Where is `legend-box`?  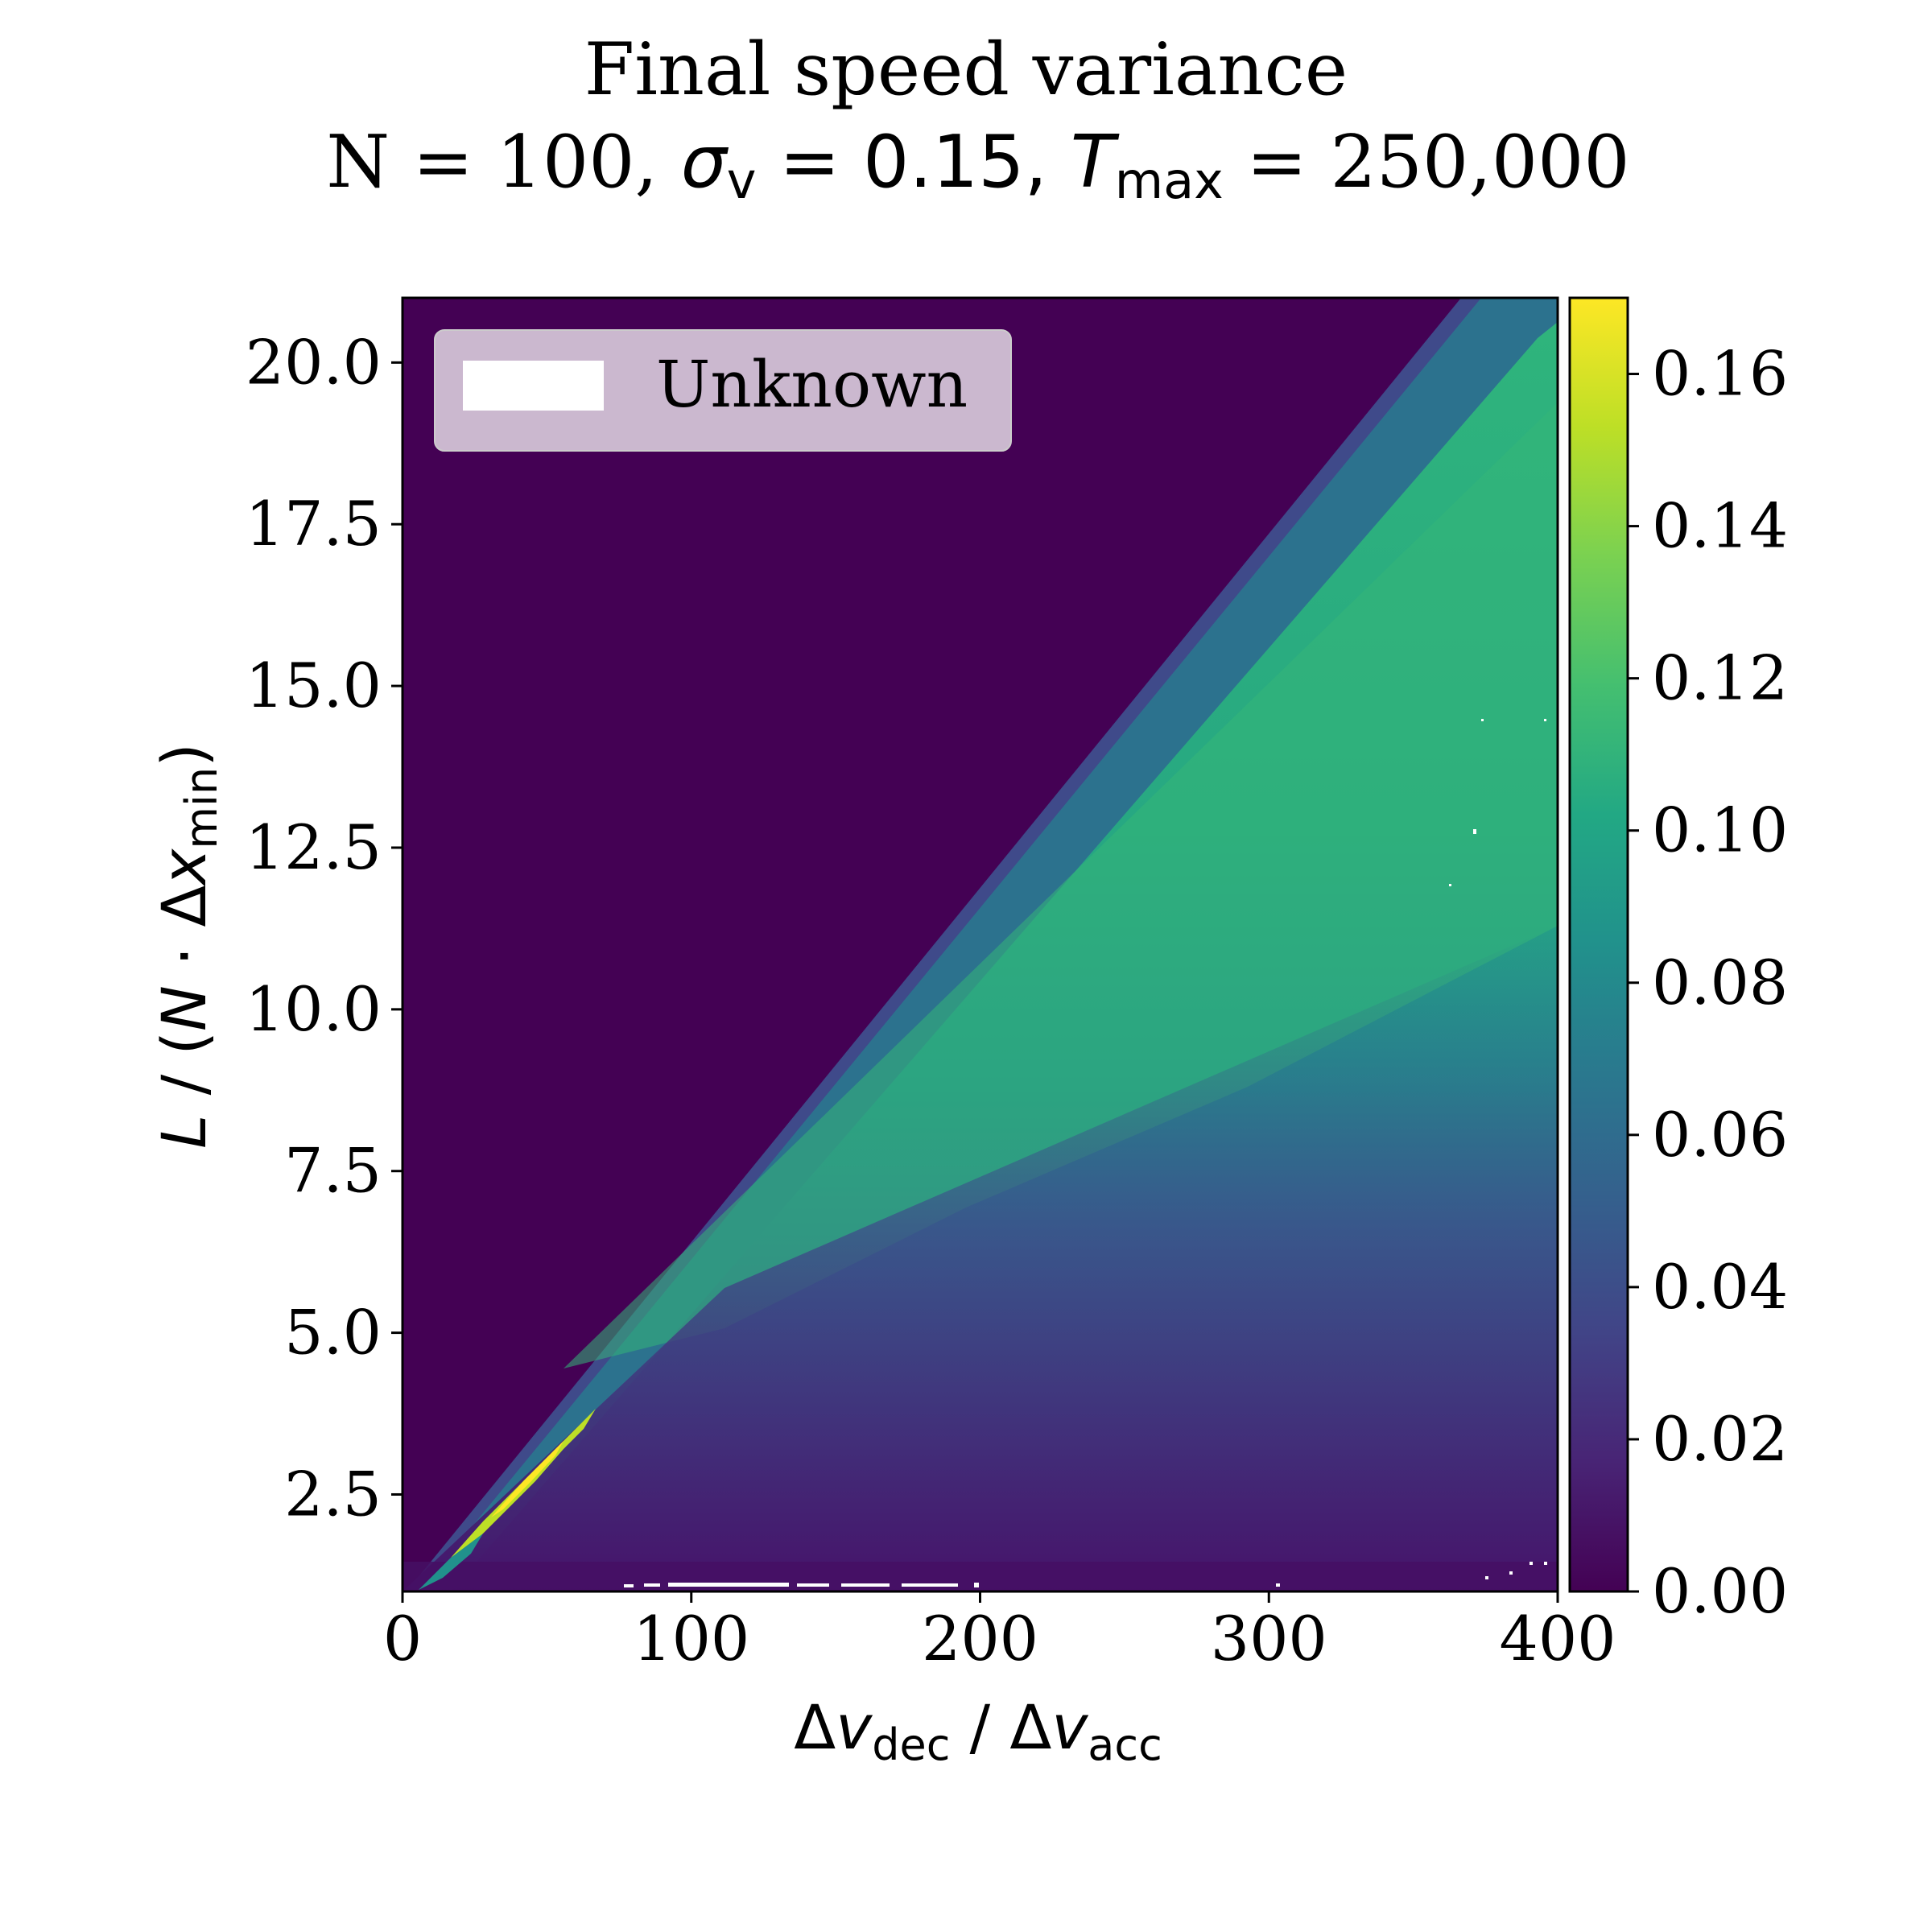 legend-box is located at coordinates (723, 390).